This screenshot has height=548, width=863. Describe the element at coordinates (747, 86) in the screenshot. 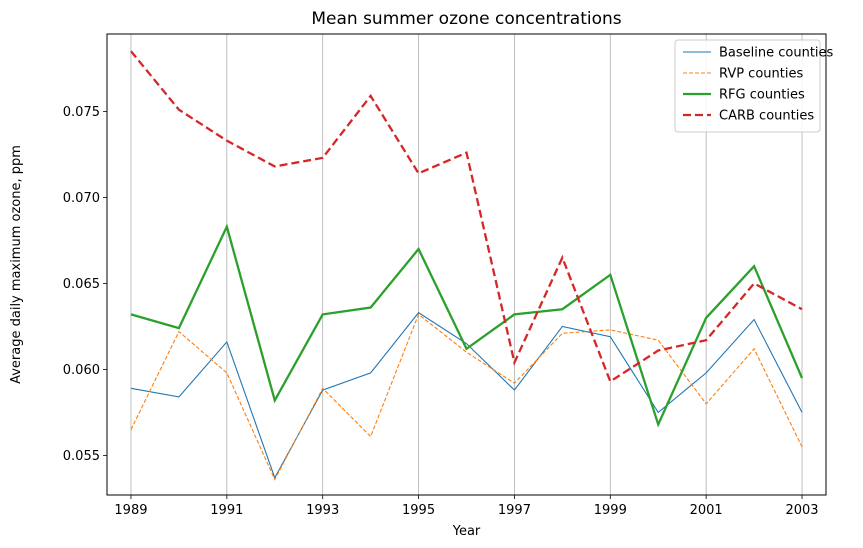

I see `legend-box` at that location.